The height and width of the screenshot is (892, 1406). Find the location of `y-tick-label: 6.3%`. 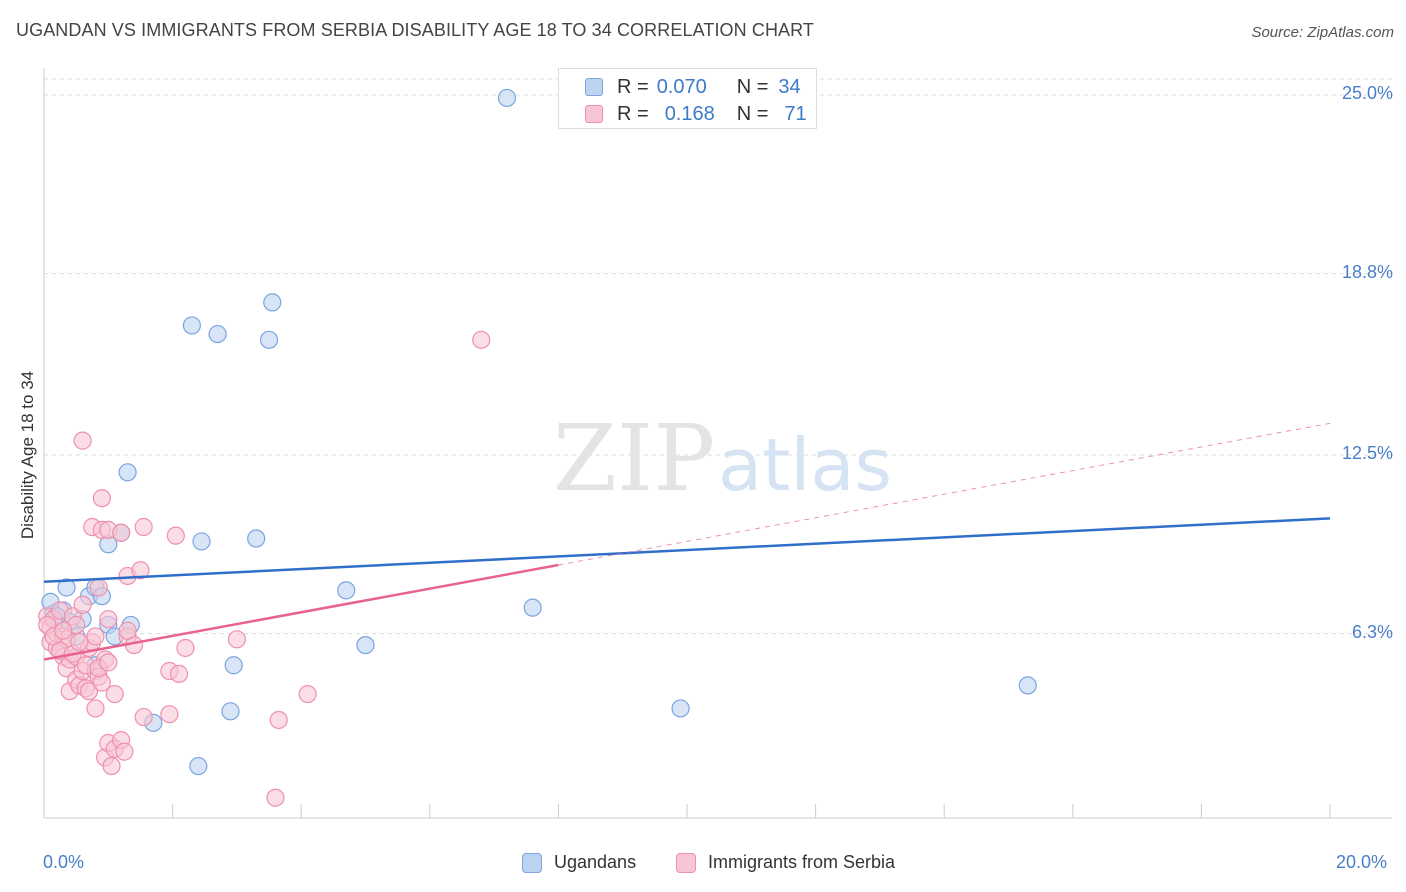

y-tick-label: 6.3% is located at coordinates (1372, 631).